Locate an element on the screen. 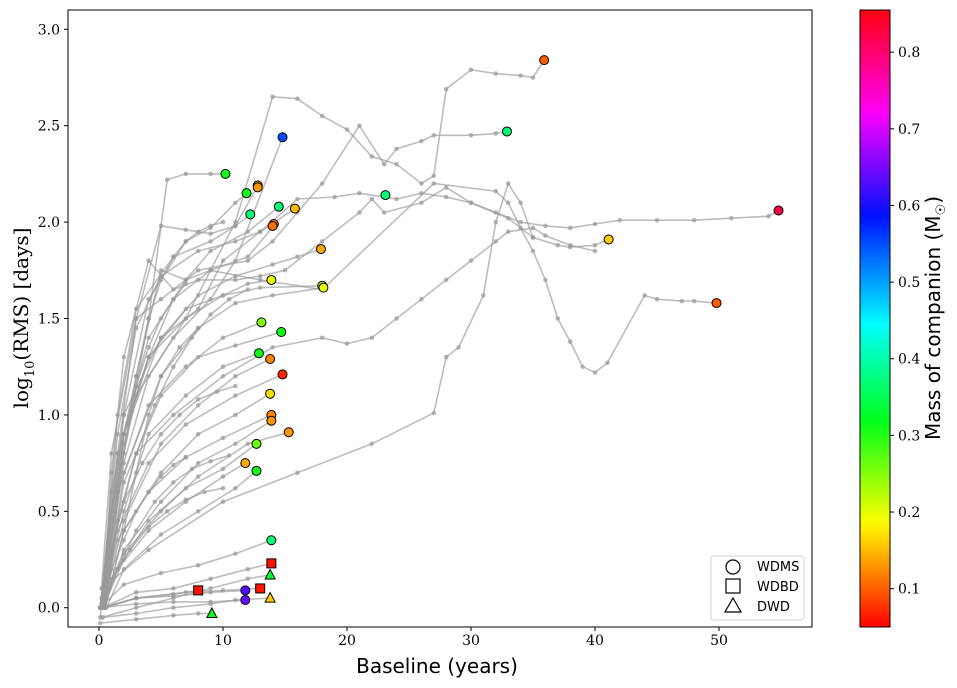 This screenshot has width=957, height=688. legend-box is located at coordinates (757, 588).